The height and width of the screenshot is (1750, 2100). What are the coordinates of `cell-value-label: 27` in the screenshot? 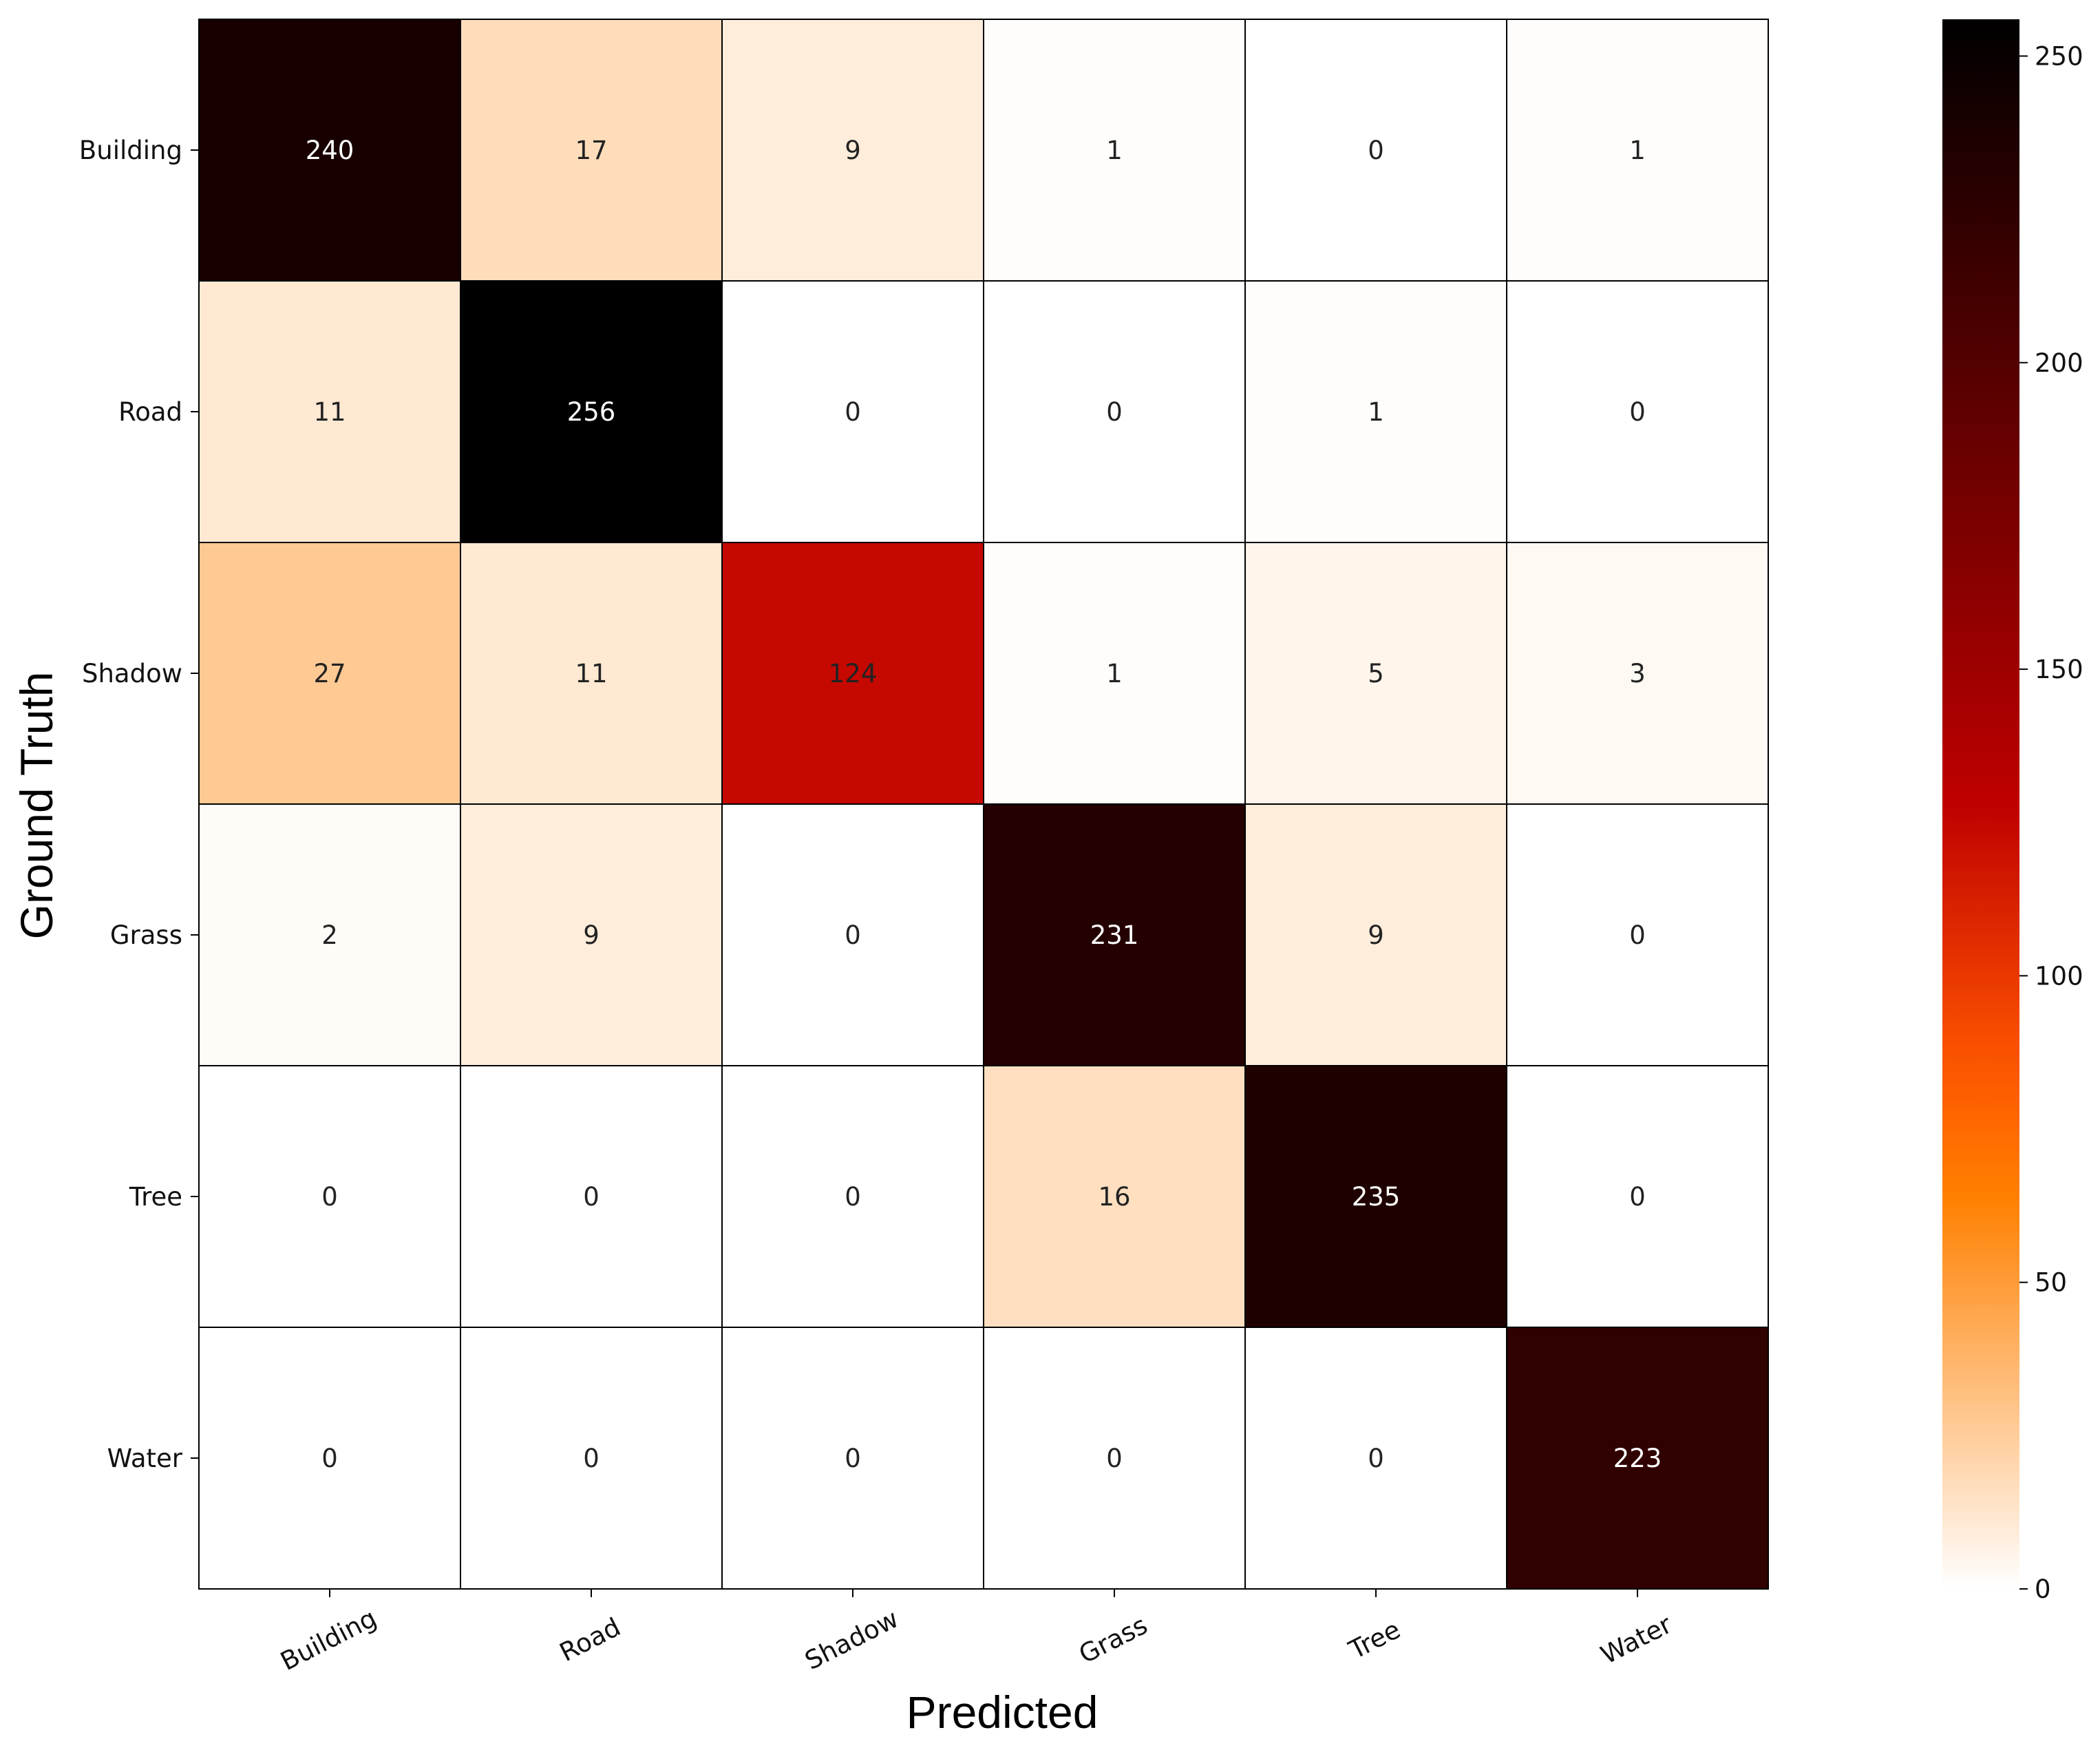 It's located at (329, 674).